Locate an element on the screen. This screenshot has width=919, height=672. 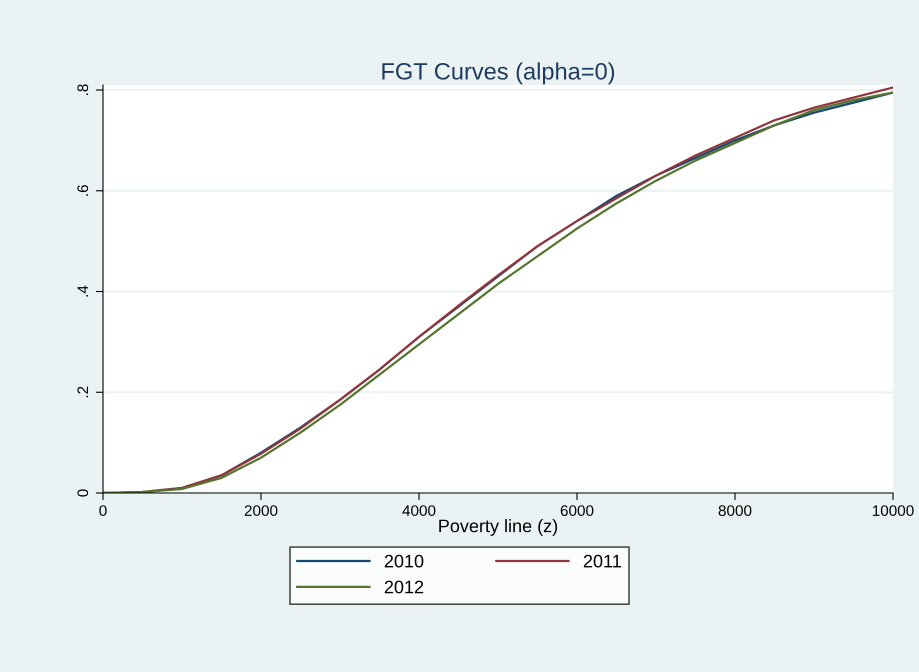
x-tick-label: 6000 is located at coordinates (577, 510).